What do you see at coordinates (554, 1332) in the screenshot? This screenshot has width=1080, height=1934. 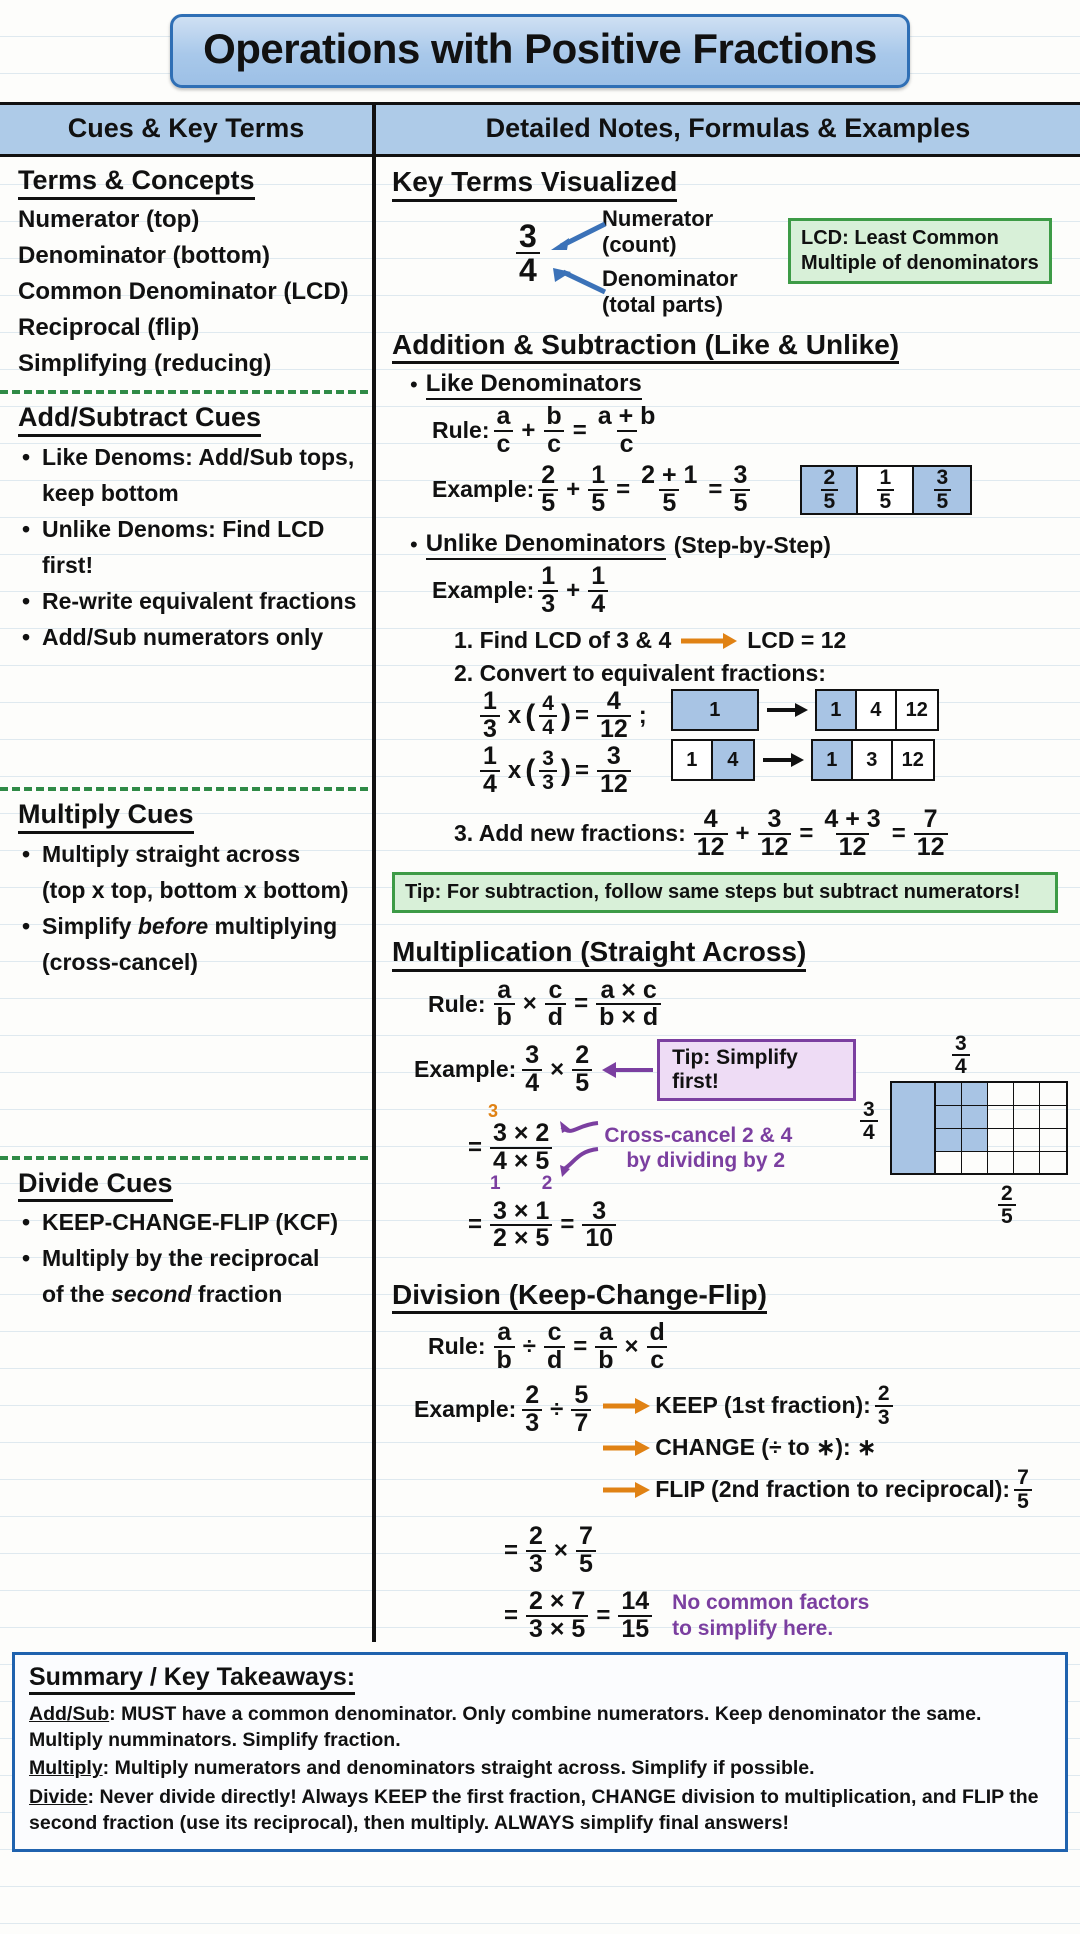 I see `num: c` at bounding box center [554, 1332].